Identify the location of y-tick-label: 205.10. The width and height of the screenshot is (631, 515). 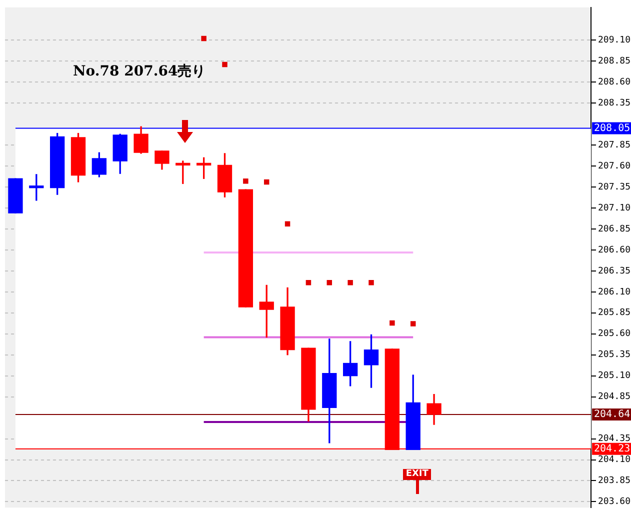
(614, 376).